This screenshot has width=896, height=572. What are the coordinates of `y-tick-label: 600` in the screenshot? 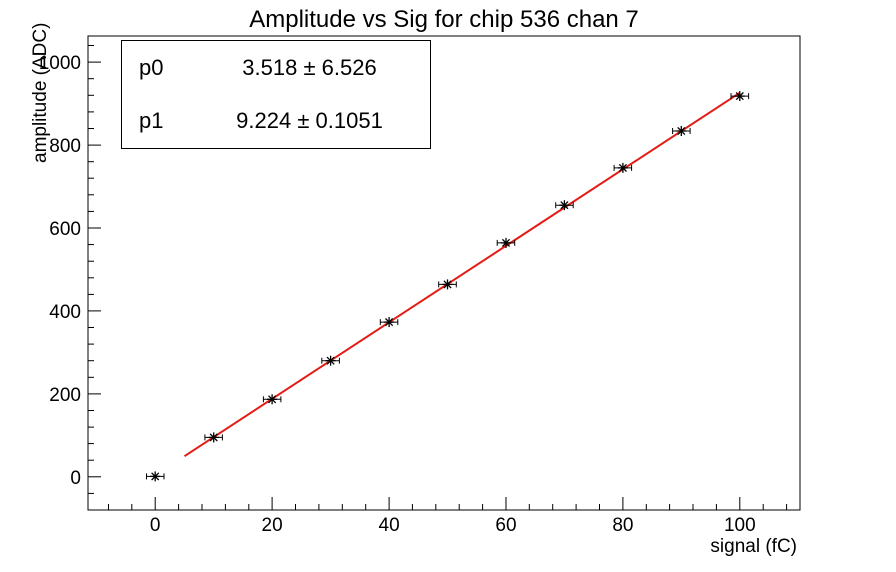 It's located at (65, 229).